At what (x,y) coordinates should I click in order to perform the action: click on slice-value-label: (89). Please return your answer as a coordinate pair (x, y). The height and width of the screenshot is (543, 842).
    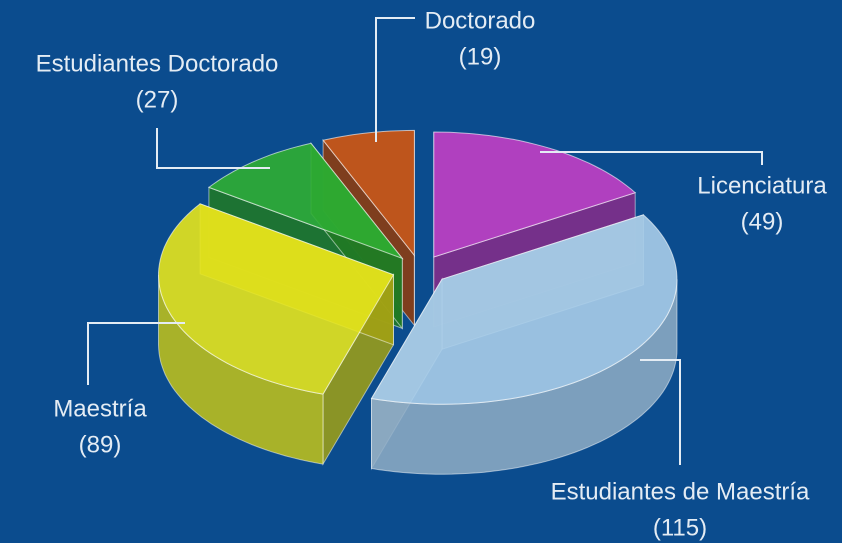
    Looking at the image, I should click on (100, 444).